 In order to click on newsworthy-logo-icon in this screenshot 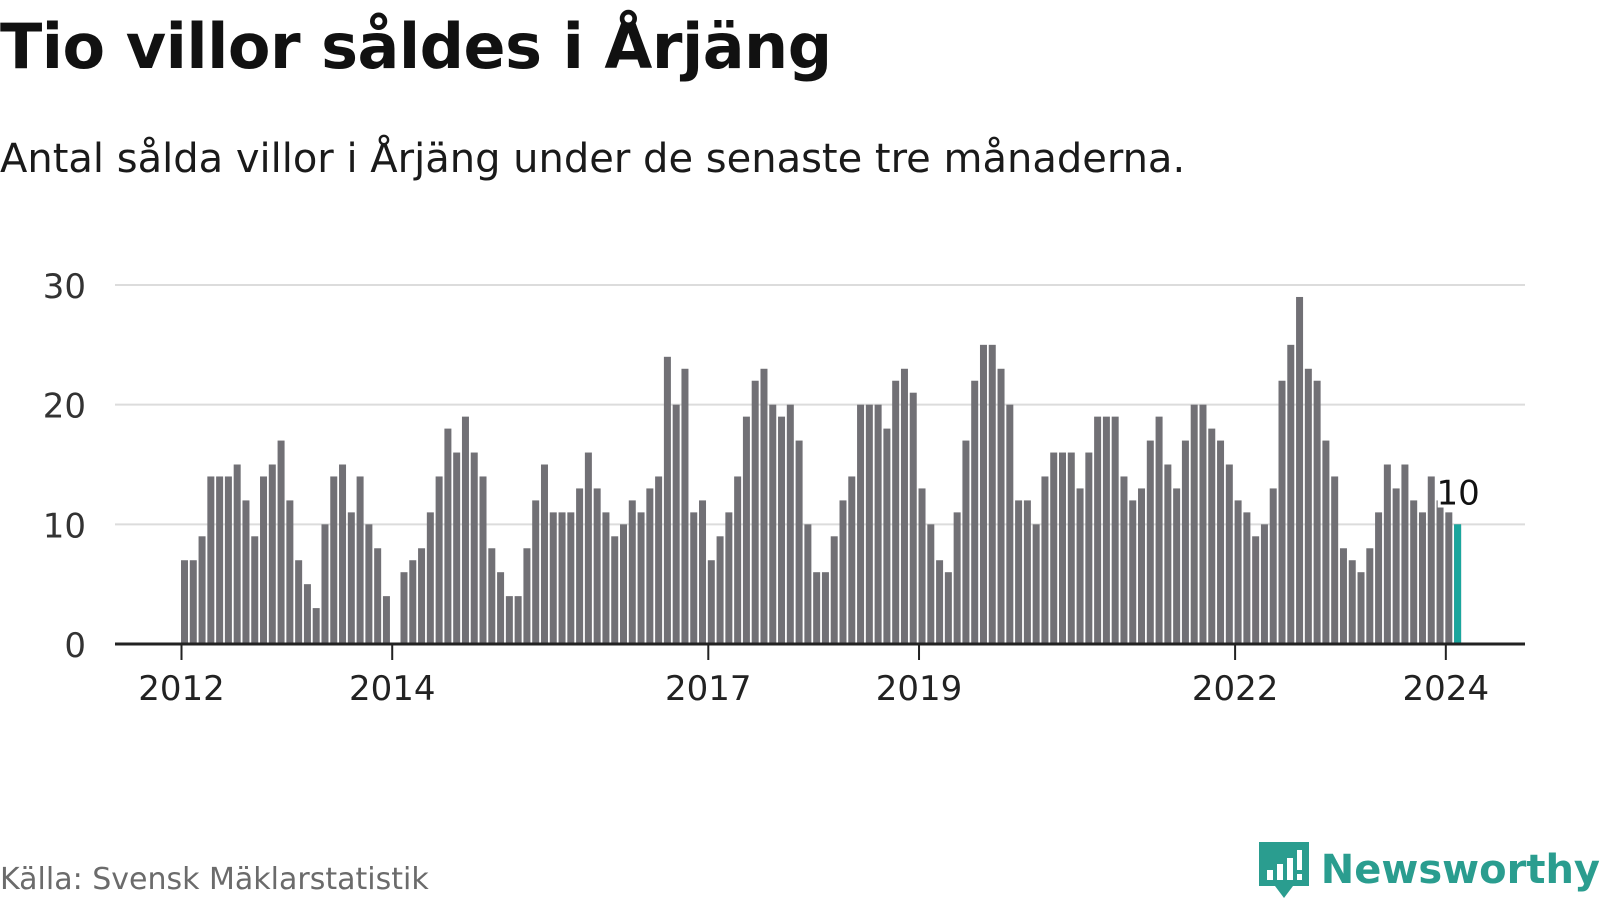, I will do `click(1283, 870)`.